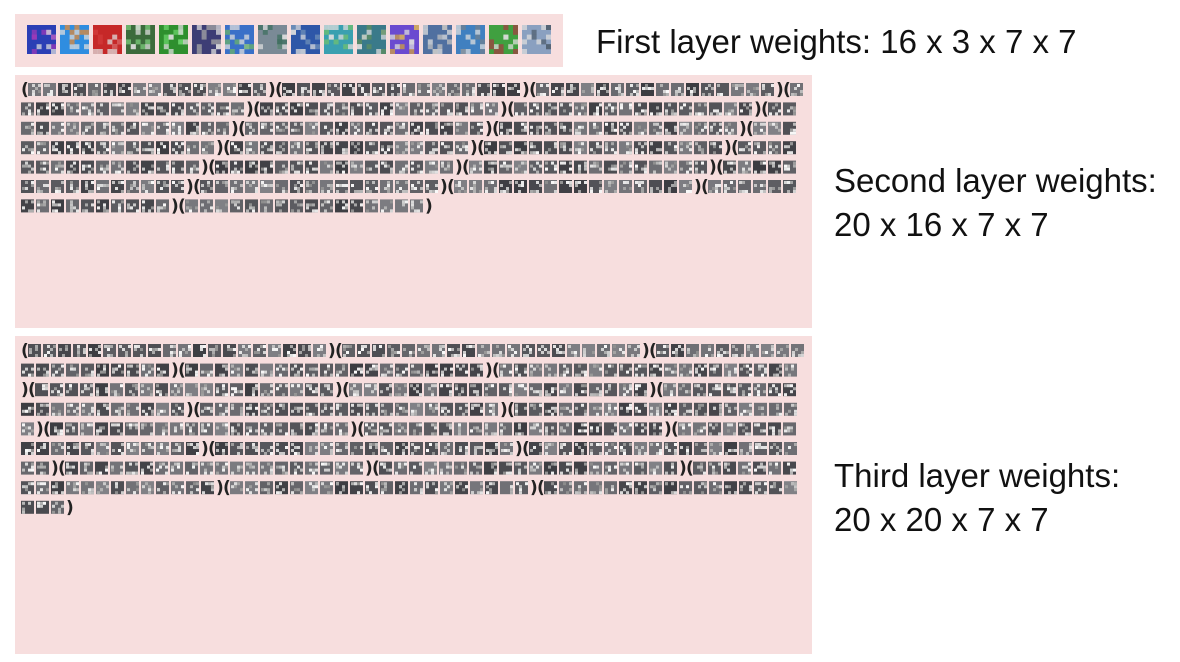 The height and width of the screenshot is (662, 1180). Describe the element at coordinates (836, 42) in the screenshot. I see `first-layer-label: First layer weights: 16 x 3 x 7 x 7` at that location.